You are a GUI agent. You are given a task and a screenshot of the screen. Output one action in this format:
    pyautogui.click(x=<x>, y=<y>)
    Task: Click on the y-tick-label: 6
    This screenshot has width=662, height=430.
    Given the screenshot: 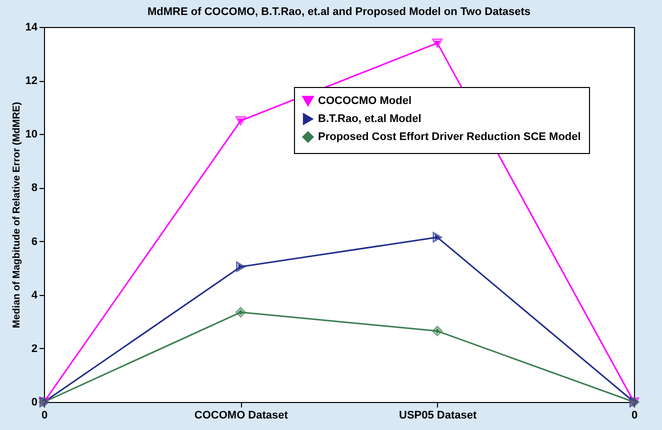 What is the action you would take?
    pyautogui.click(x=34, y=242)
    